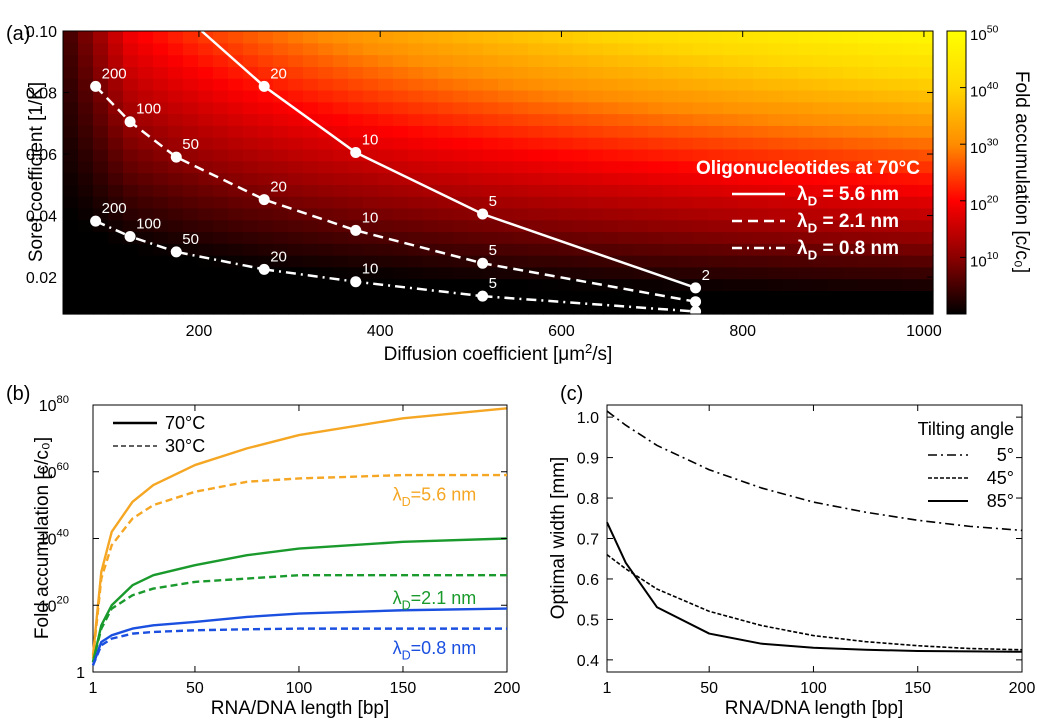 This screenshot has height=724, width=1037. I want to click on legend-entry: λD = 2.1 nm, so click(848, 223).